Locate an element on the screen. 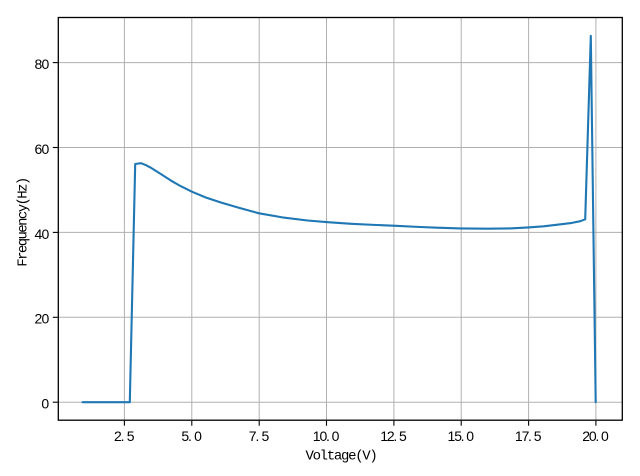 This screenshot has height=476, width=640. svg-text: Voltage(V) is located at coordinates (340, 457).